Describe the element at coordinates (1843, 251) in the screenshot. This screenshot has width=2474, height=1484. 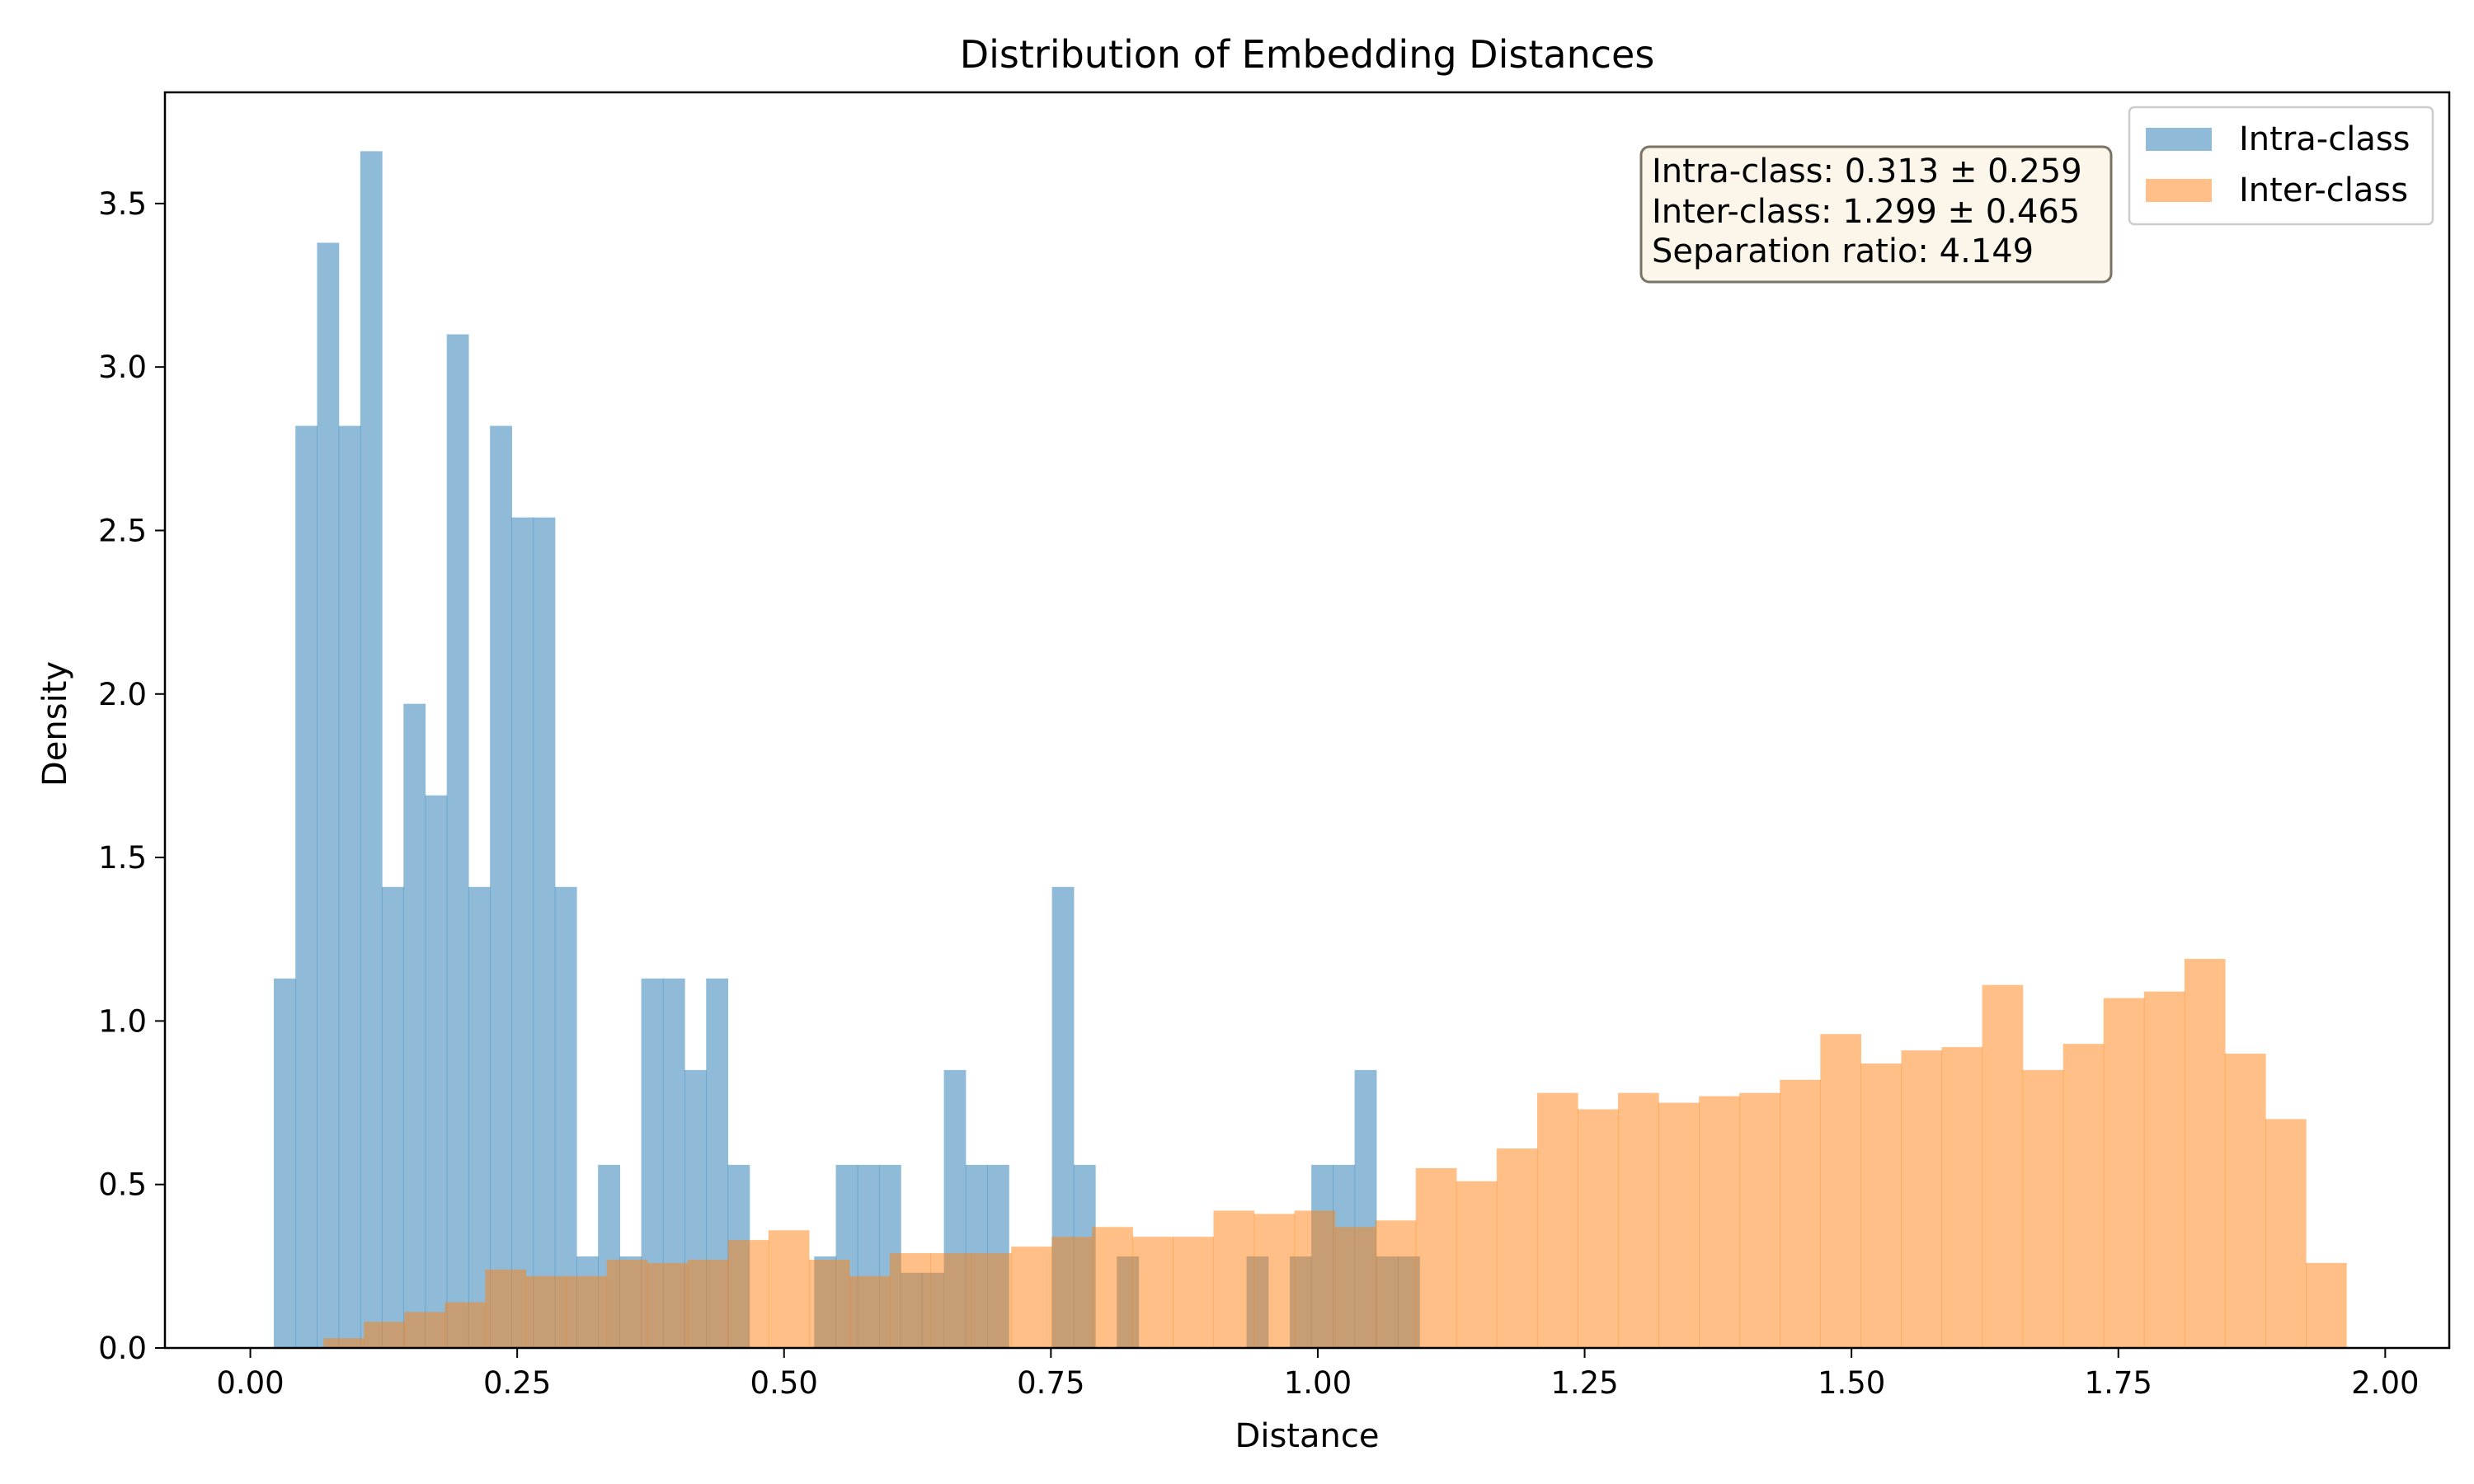
I see `stats-line-ratio: Separation ratio: 4.149` at that location.